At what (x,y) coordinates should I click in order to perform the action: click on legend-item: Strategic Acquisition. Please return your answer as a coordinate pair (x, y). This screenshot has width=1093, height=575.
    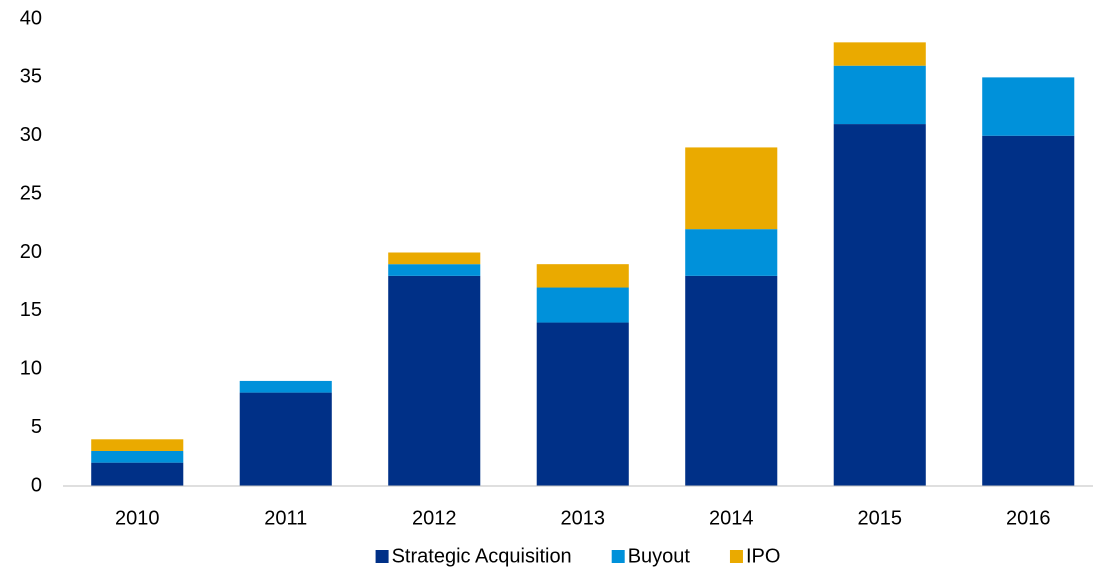
    Looking at the image, I should click on (473, 556).